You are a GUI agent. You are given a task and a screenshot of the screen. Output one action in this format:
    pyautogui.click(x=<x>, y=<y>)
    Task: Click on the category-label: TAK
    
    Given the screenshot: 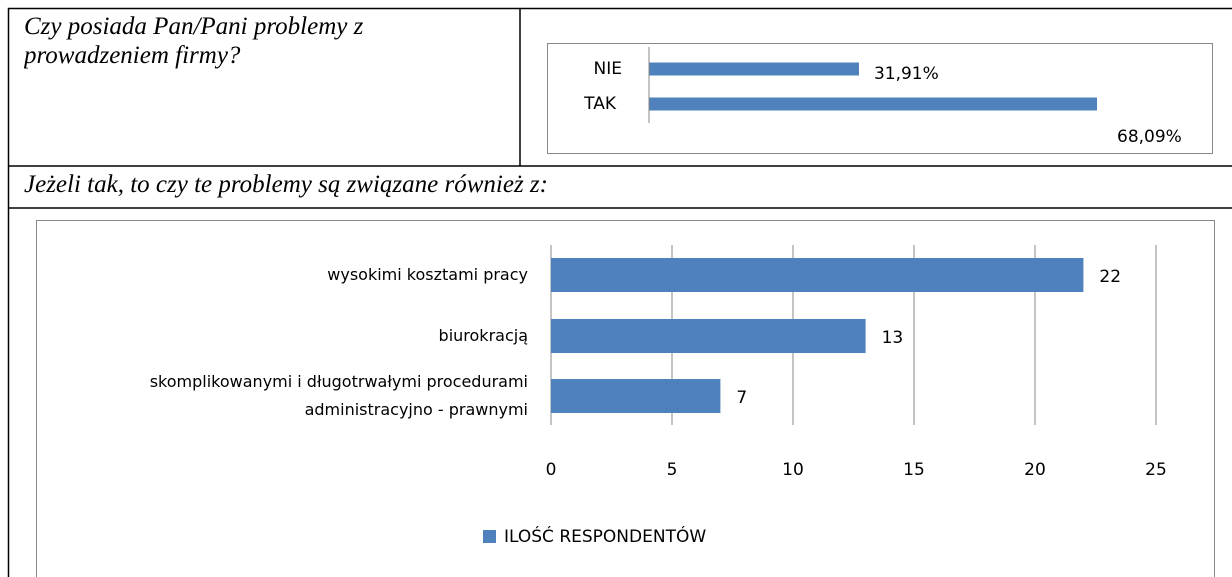 What is the action you would take?
    pyautogui.click(x=600, y=104)
    